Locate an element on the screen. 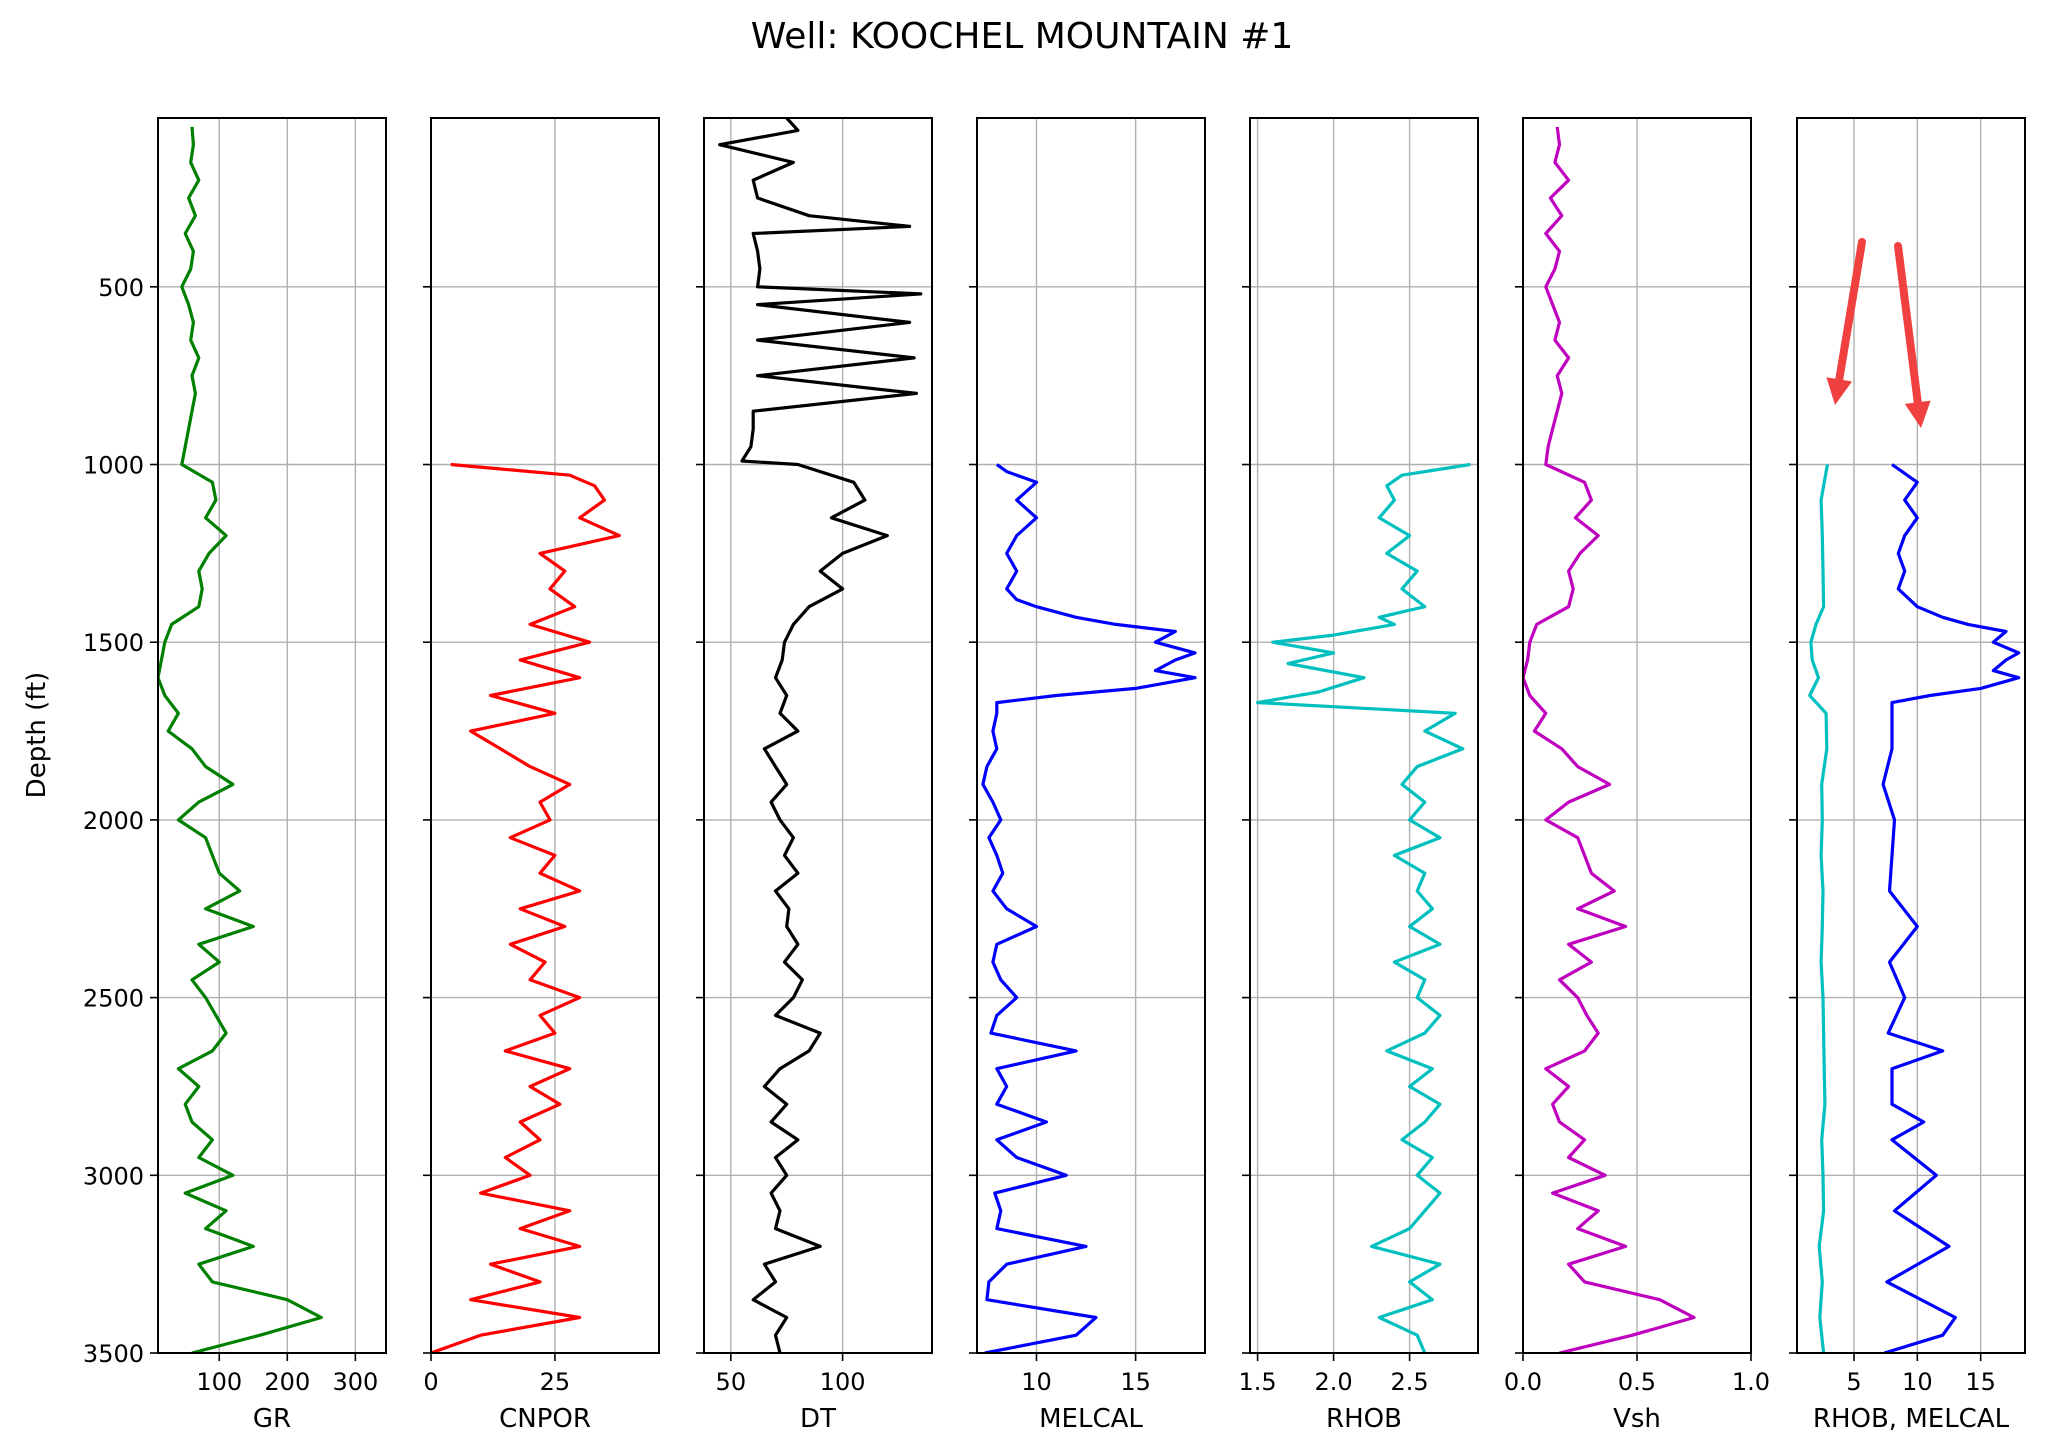 Image resolution: width=2045 pixels, height=1454 pixels. y-tick-label: 3000 is located at coordinates (113, 1176).